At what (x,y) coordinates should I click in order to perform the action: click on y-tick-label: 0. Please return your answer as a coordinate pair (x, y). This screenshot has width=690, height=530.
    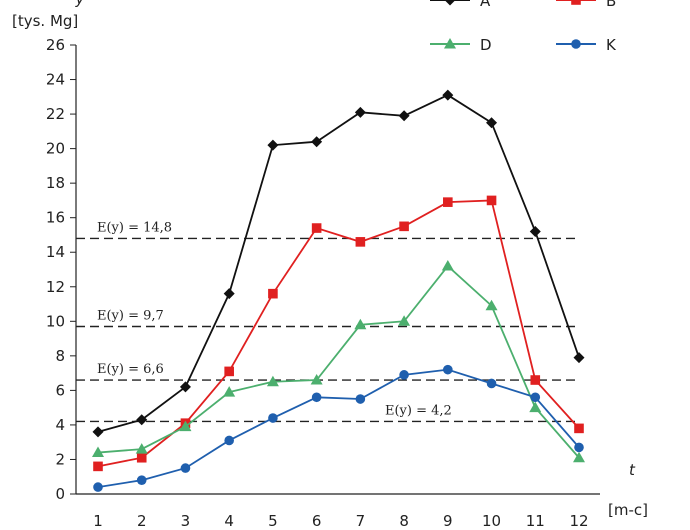
    Looking at the image, I should click on (60, 494).